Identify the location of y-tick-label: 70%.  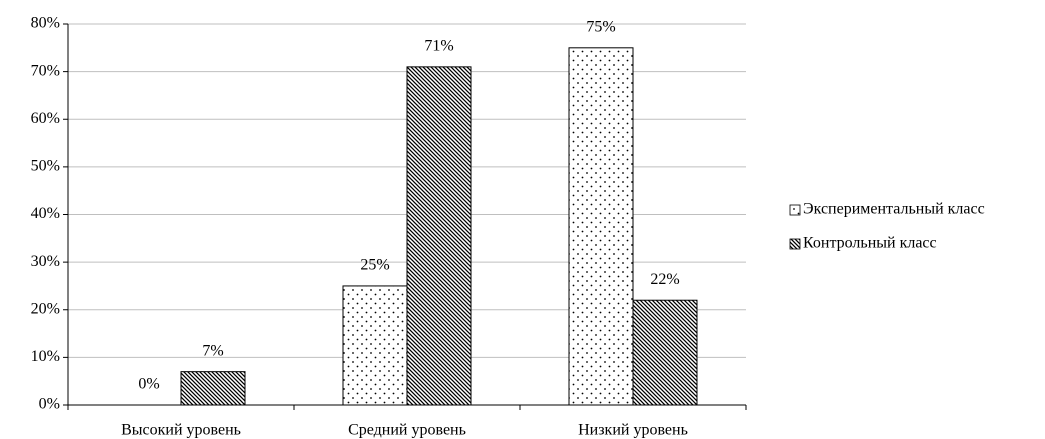
(45, 70).